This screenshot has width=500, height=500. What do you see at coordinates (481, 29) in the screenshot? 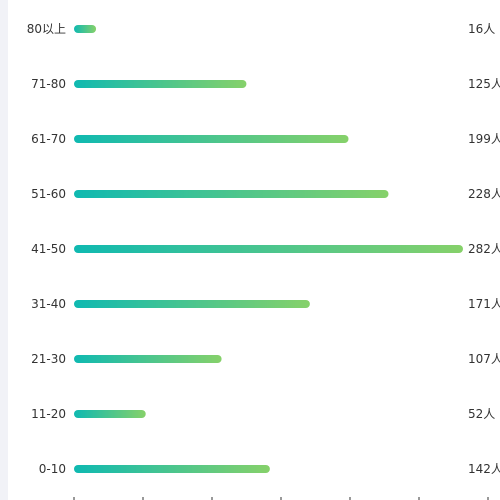
I see `value-label: 16人` at bounding box center [481, 29].